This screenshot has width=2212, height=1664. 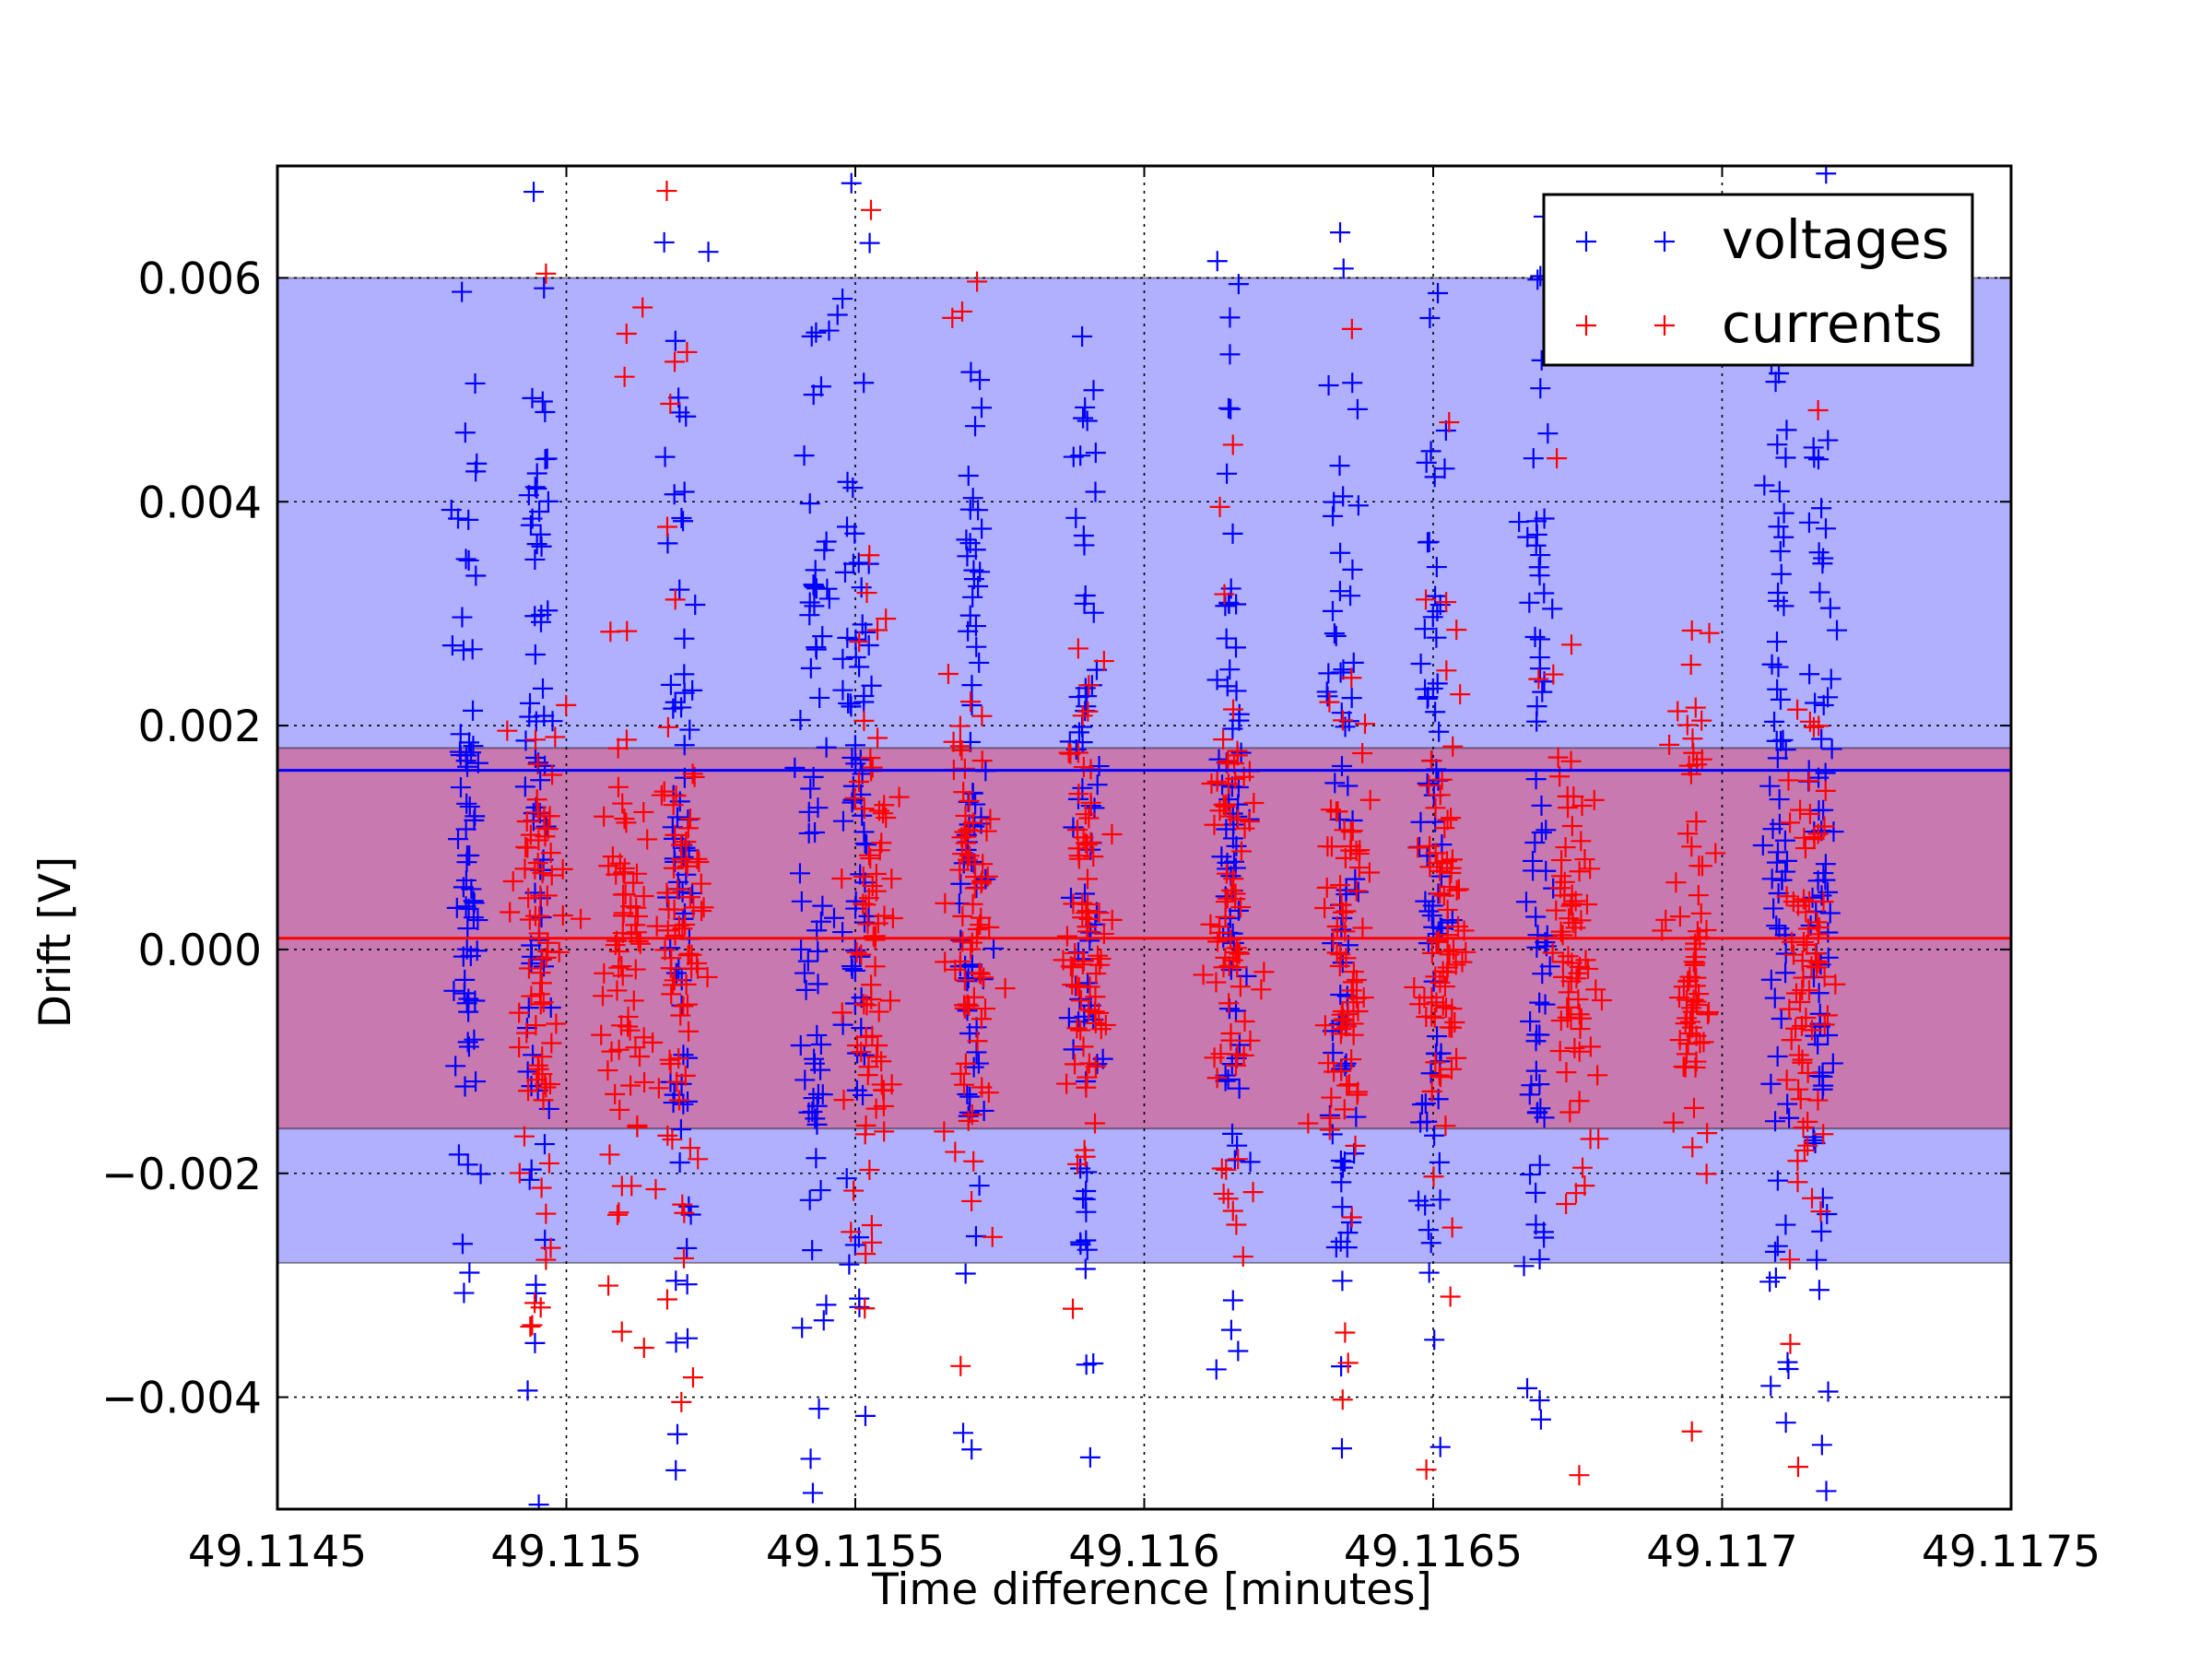 What do you see at coordinates (1151, 1589) in the screenshot?
I see `x-axis-label: Time difference [minutes]` at bounding box center [1151, 1589].